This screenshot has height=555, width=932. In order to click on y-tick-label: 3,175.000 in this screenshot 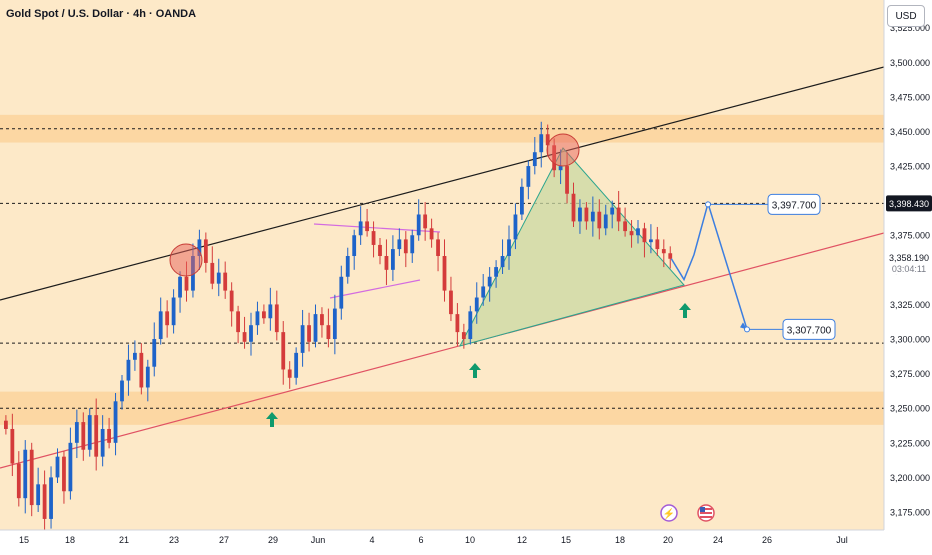, I will do `click(910, 513)`.